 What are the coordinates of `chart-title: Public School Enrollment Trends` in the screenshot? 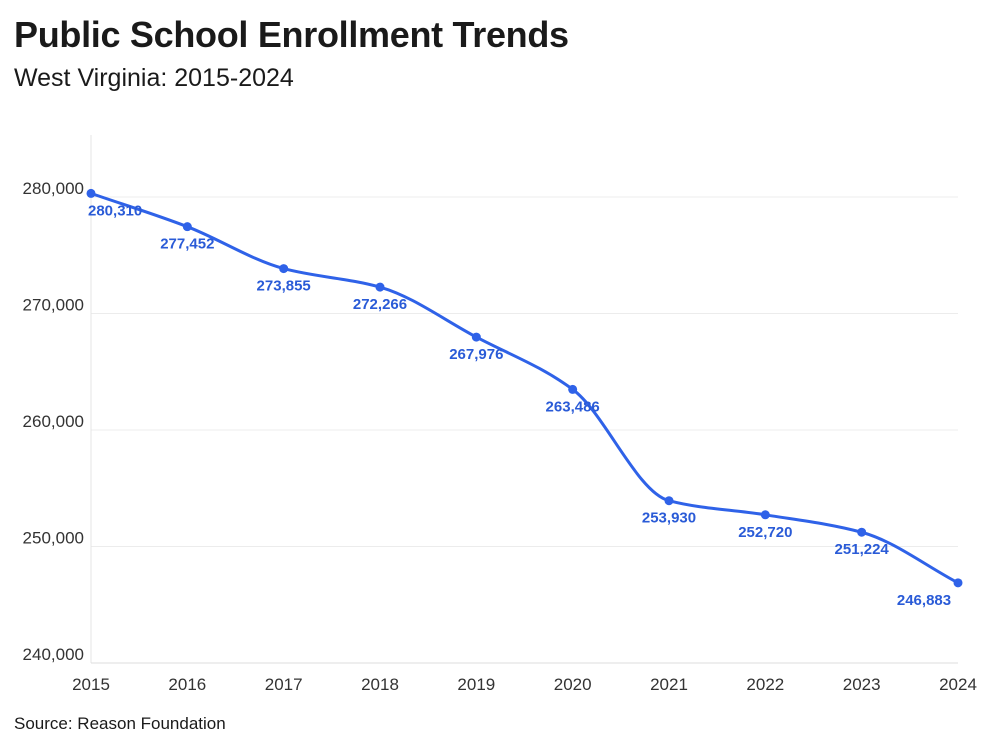 It's located at (291, 34).